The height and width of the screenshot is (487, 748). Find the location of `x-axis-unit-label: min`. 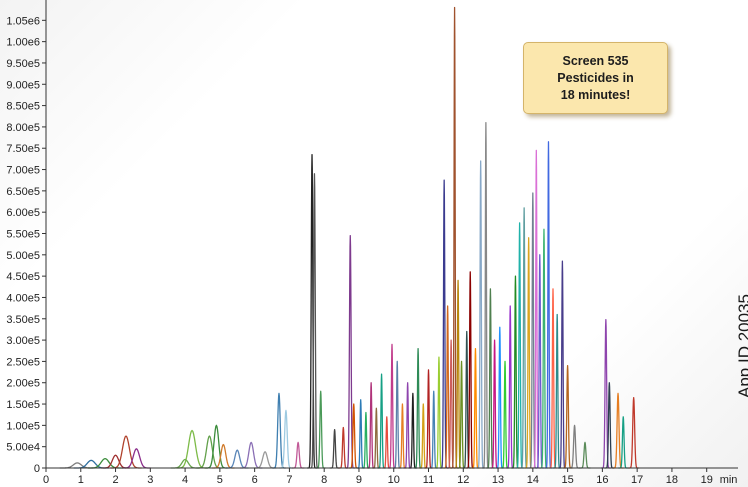

x-axis-unit-label: min is located at coordinates (729, 480).